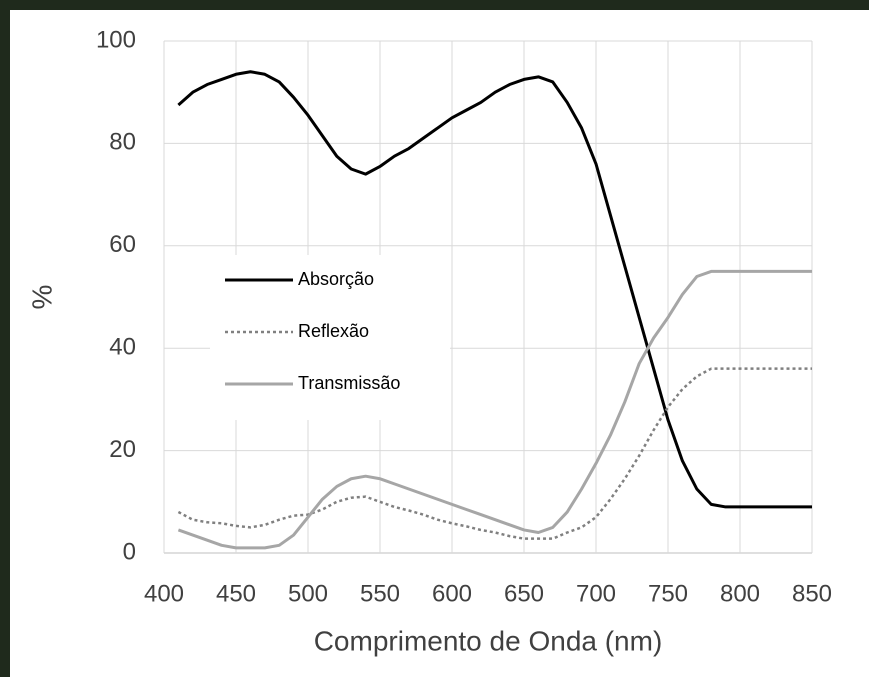 The height and width of the screenshot is (682, 869). What do you see at coordinates (164, 593) in the screenshot?
I see `x-tick-label: 400` at bounding box center [164, 593].